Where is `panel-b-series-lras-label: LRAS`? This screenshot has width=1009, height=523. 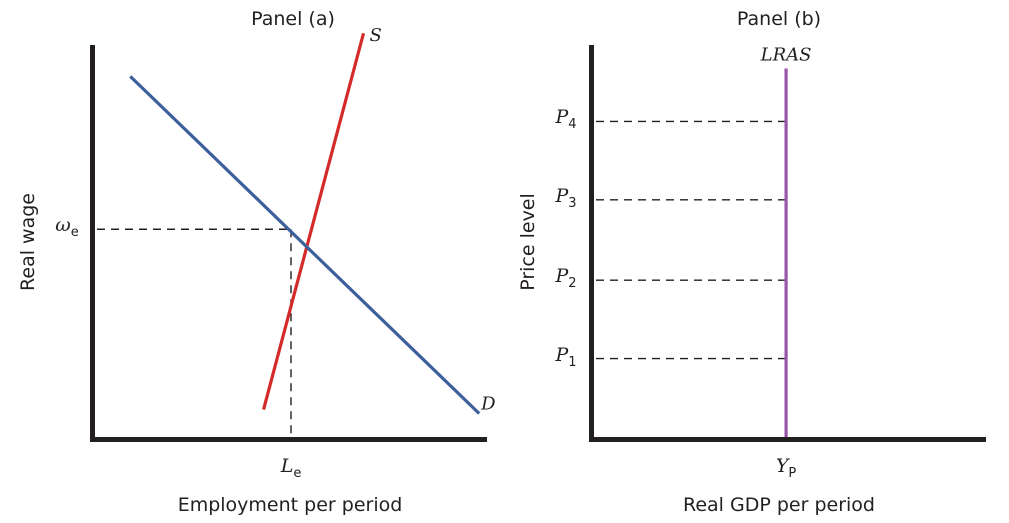 panel-b-series-lras-label: LRAS is located at coordinates (786, 55).